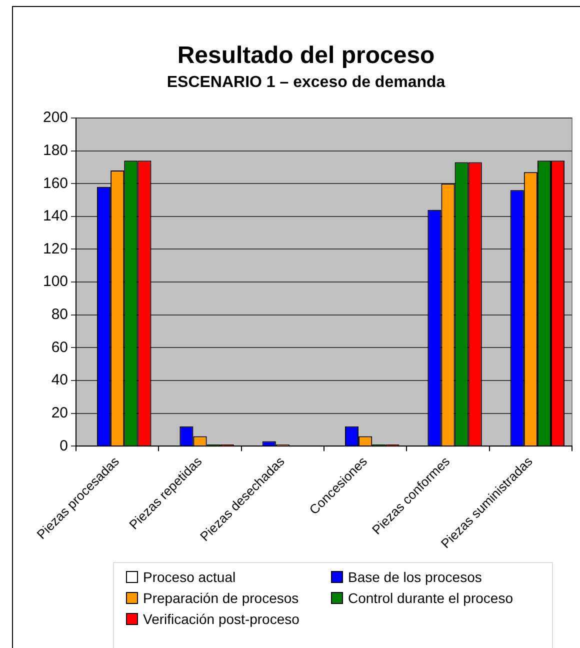 The image size is (580, 648). What do you see at coordinates (59, 315) in the screenshot?
I see `y-tick-label: 80` at bounding box center [59, 315].